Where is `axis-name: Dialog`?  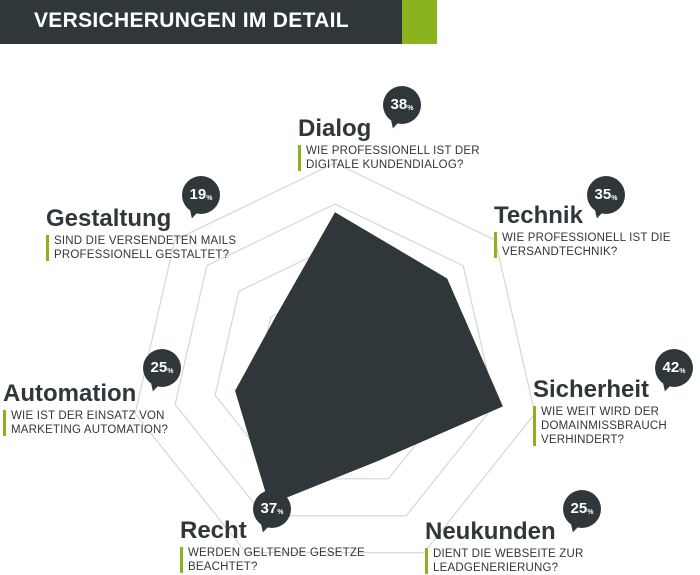 axis-name: Dialog is located at coordinates (335, 128).